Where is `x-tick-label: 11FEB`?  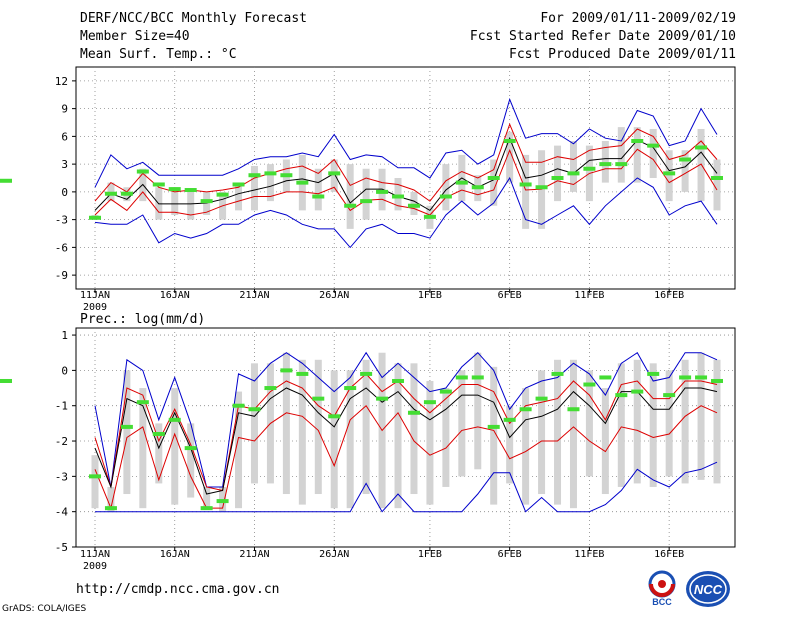
x-tick-label: 11FEB is located at coordinates (589, 295).